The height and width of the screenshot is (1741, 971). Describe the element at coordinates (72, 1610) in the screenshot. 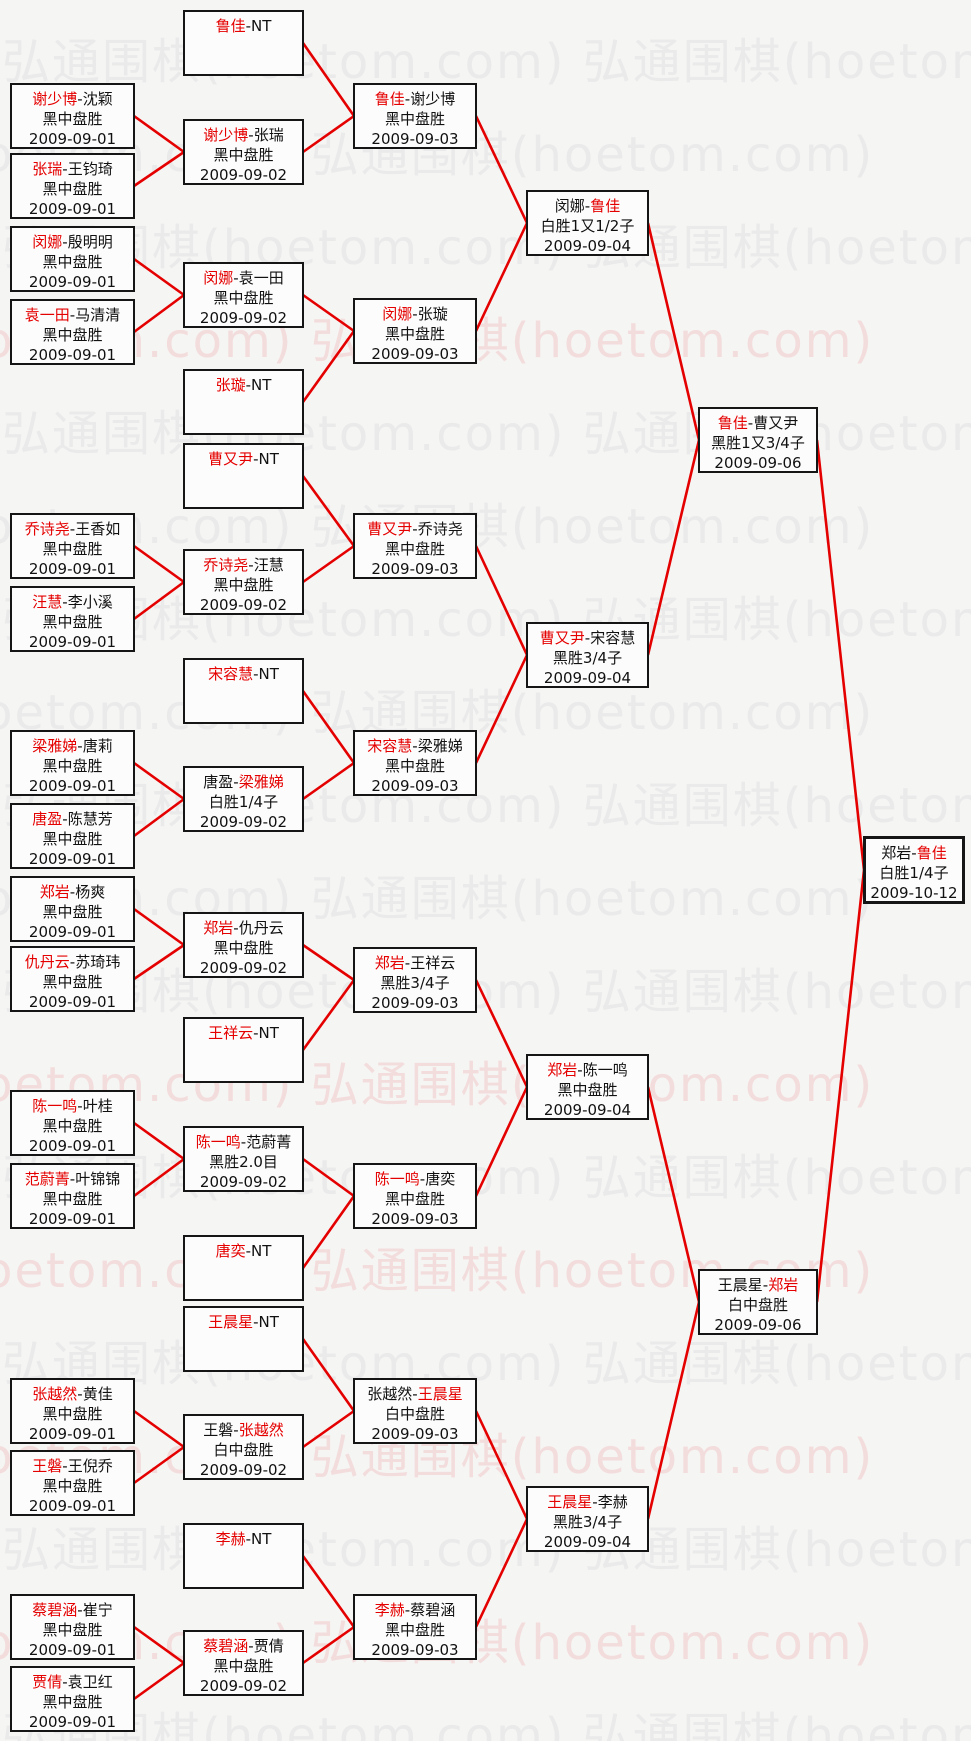

I see `match-players: 蔡碧涵-崔宁` at that location.